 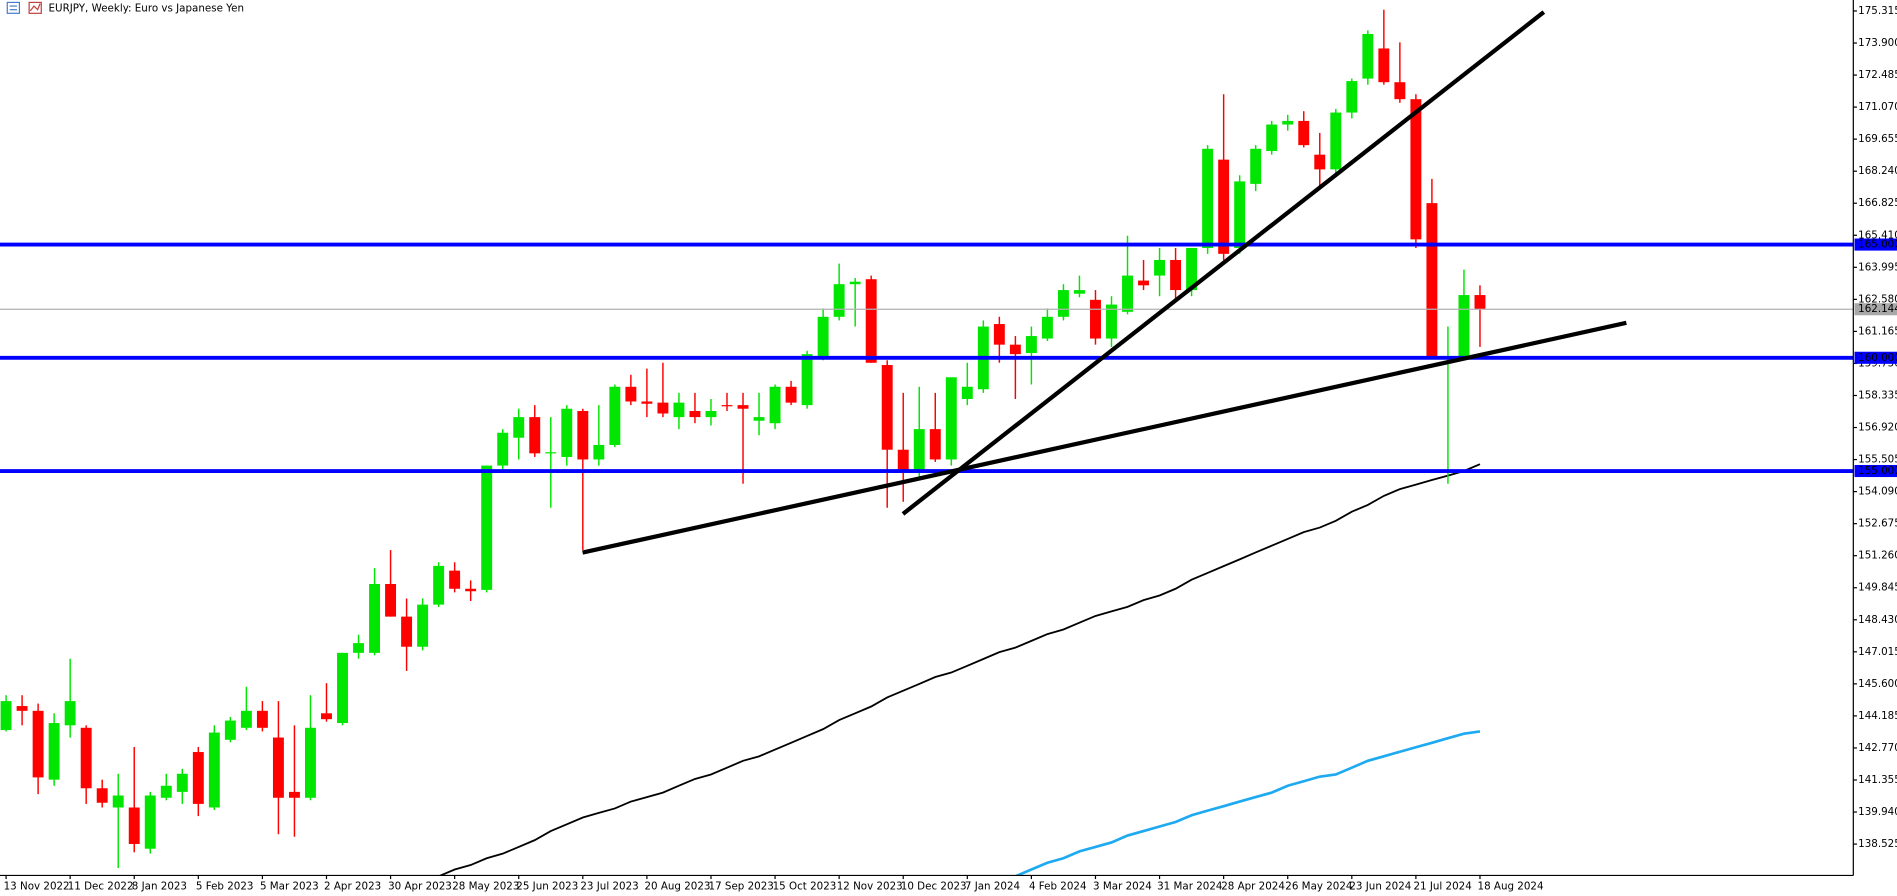 What do you see at coordinates (1247, 803) in the screenshot?
I see `moving-average` at bounding box center [1247, 803].